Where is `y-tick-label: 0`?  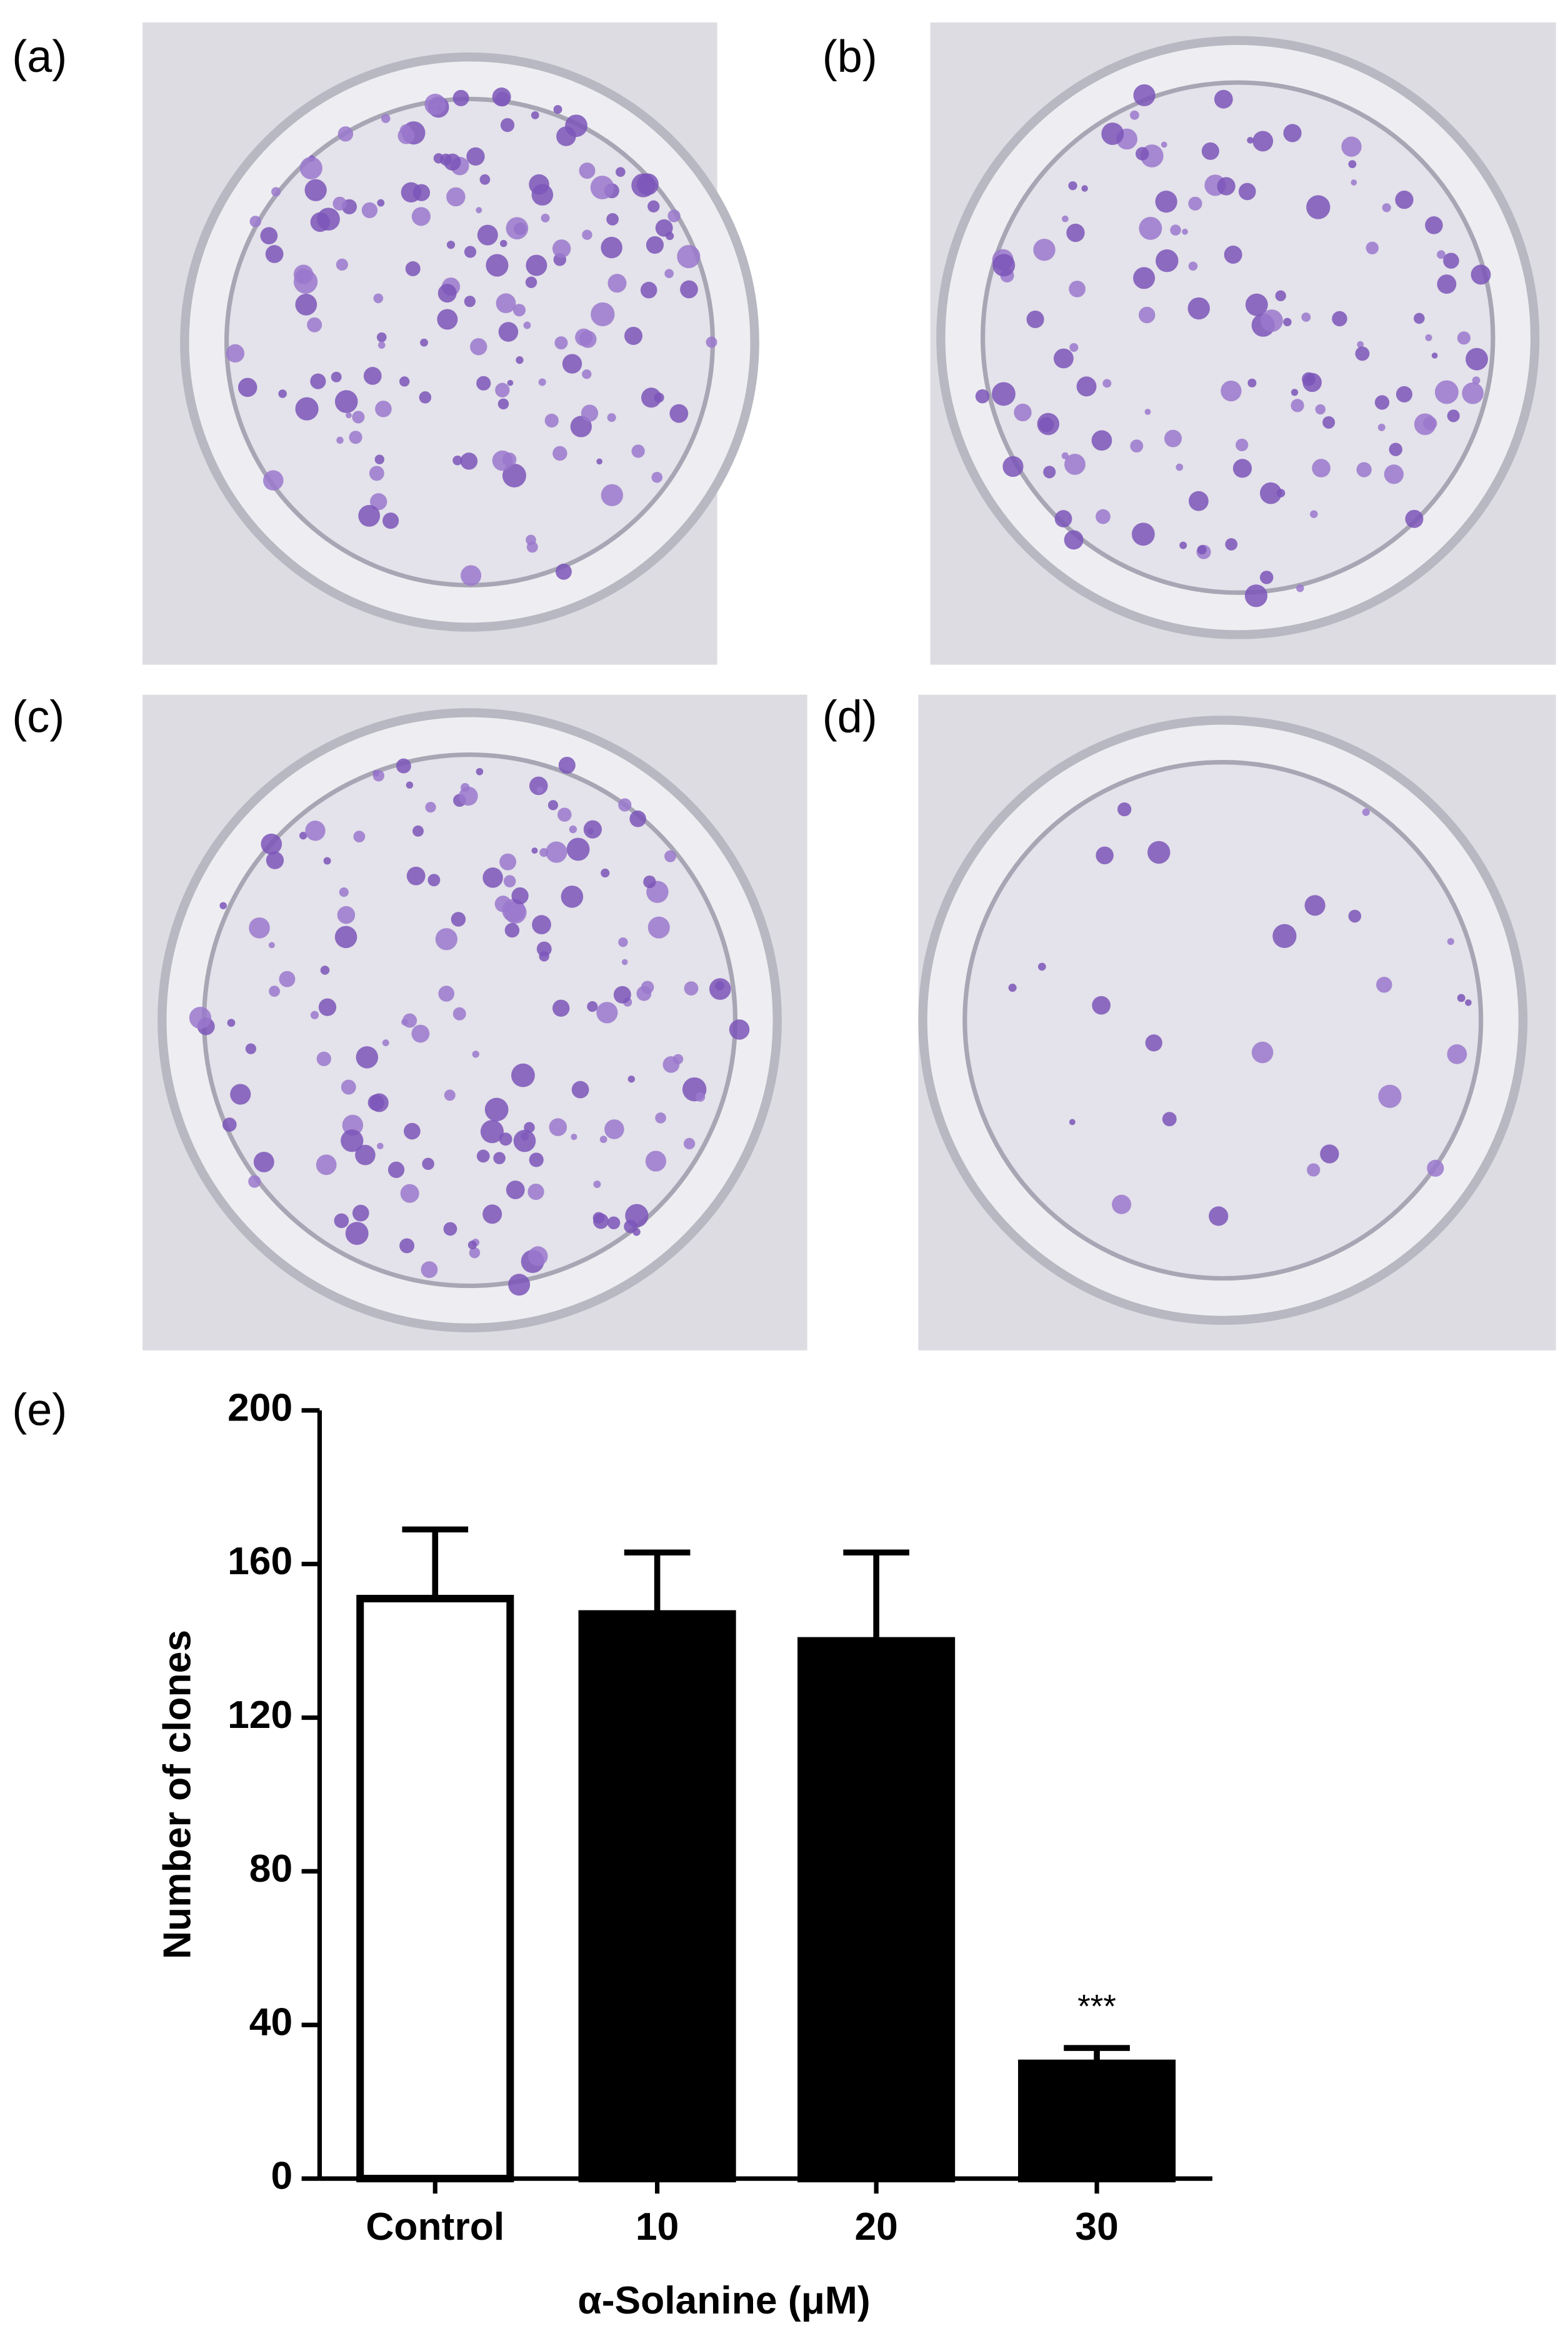
y-tick-label: 0 is located at coordinates (281, 2176).